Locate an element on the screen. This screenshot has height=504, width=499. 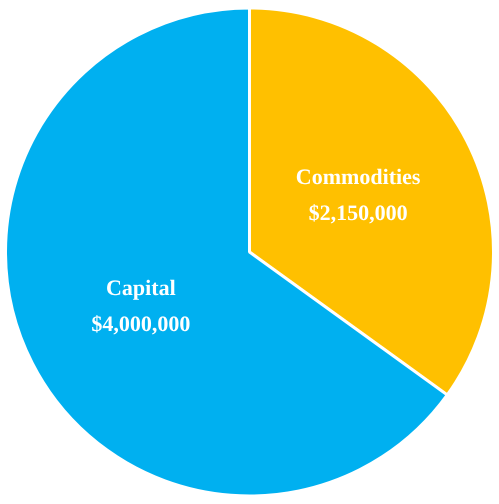
data-label: $4,000,000 is located at coordinates (140, 323).